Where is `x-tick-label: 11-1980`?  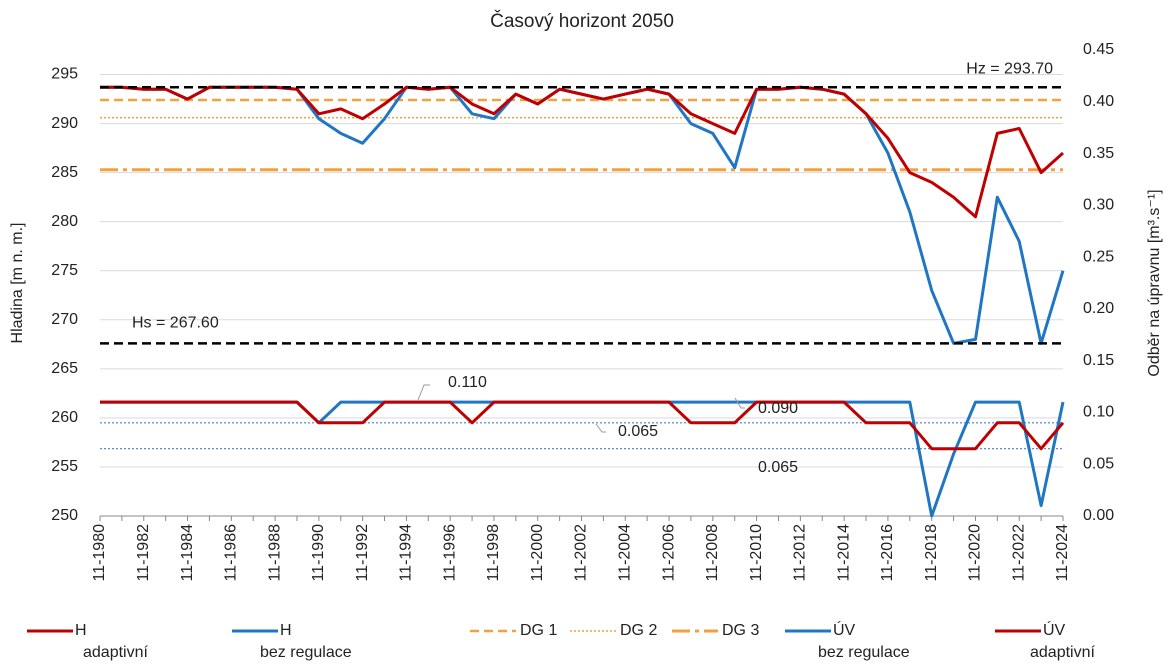
x-tick-label: 11-1980 is located at coordinates (99, 553).